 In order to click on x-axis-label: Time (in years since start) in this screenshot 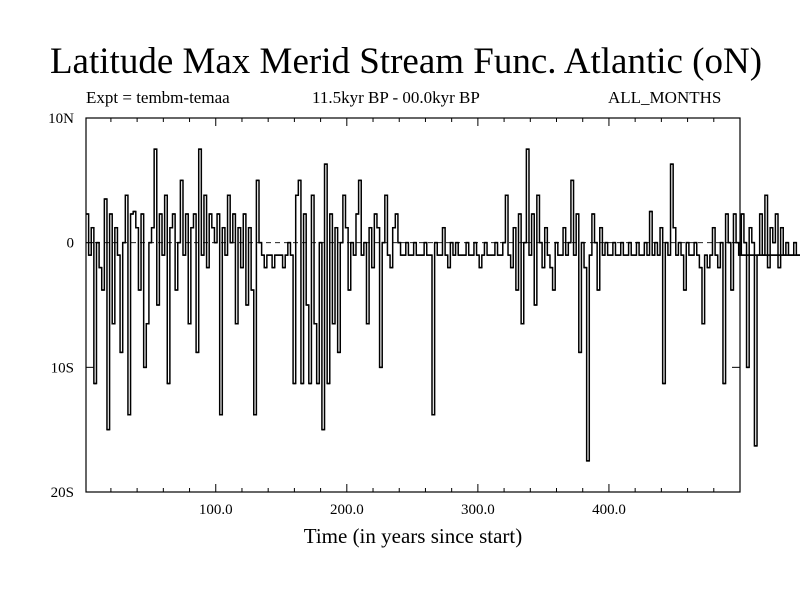, I will do `click(413, 536)`.